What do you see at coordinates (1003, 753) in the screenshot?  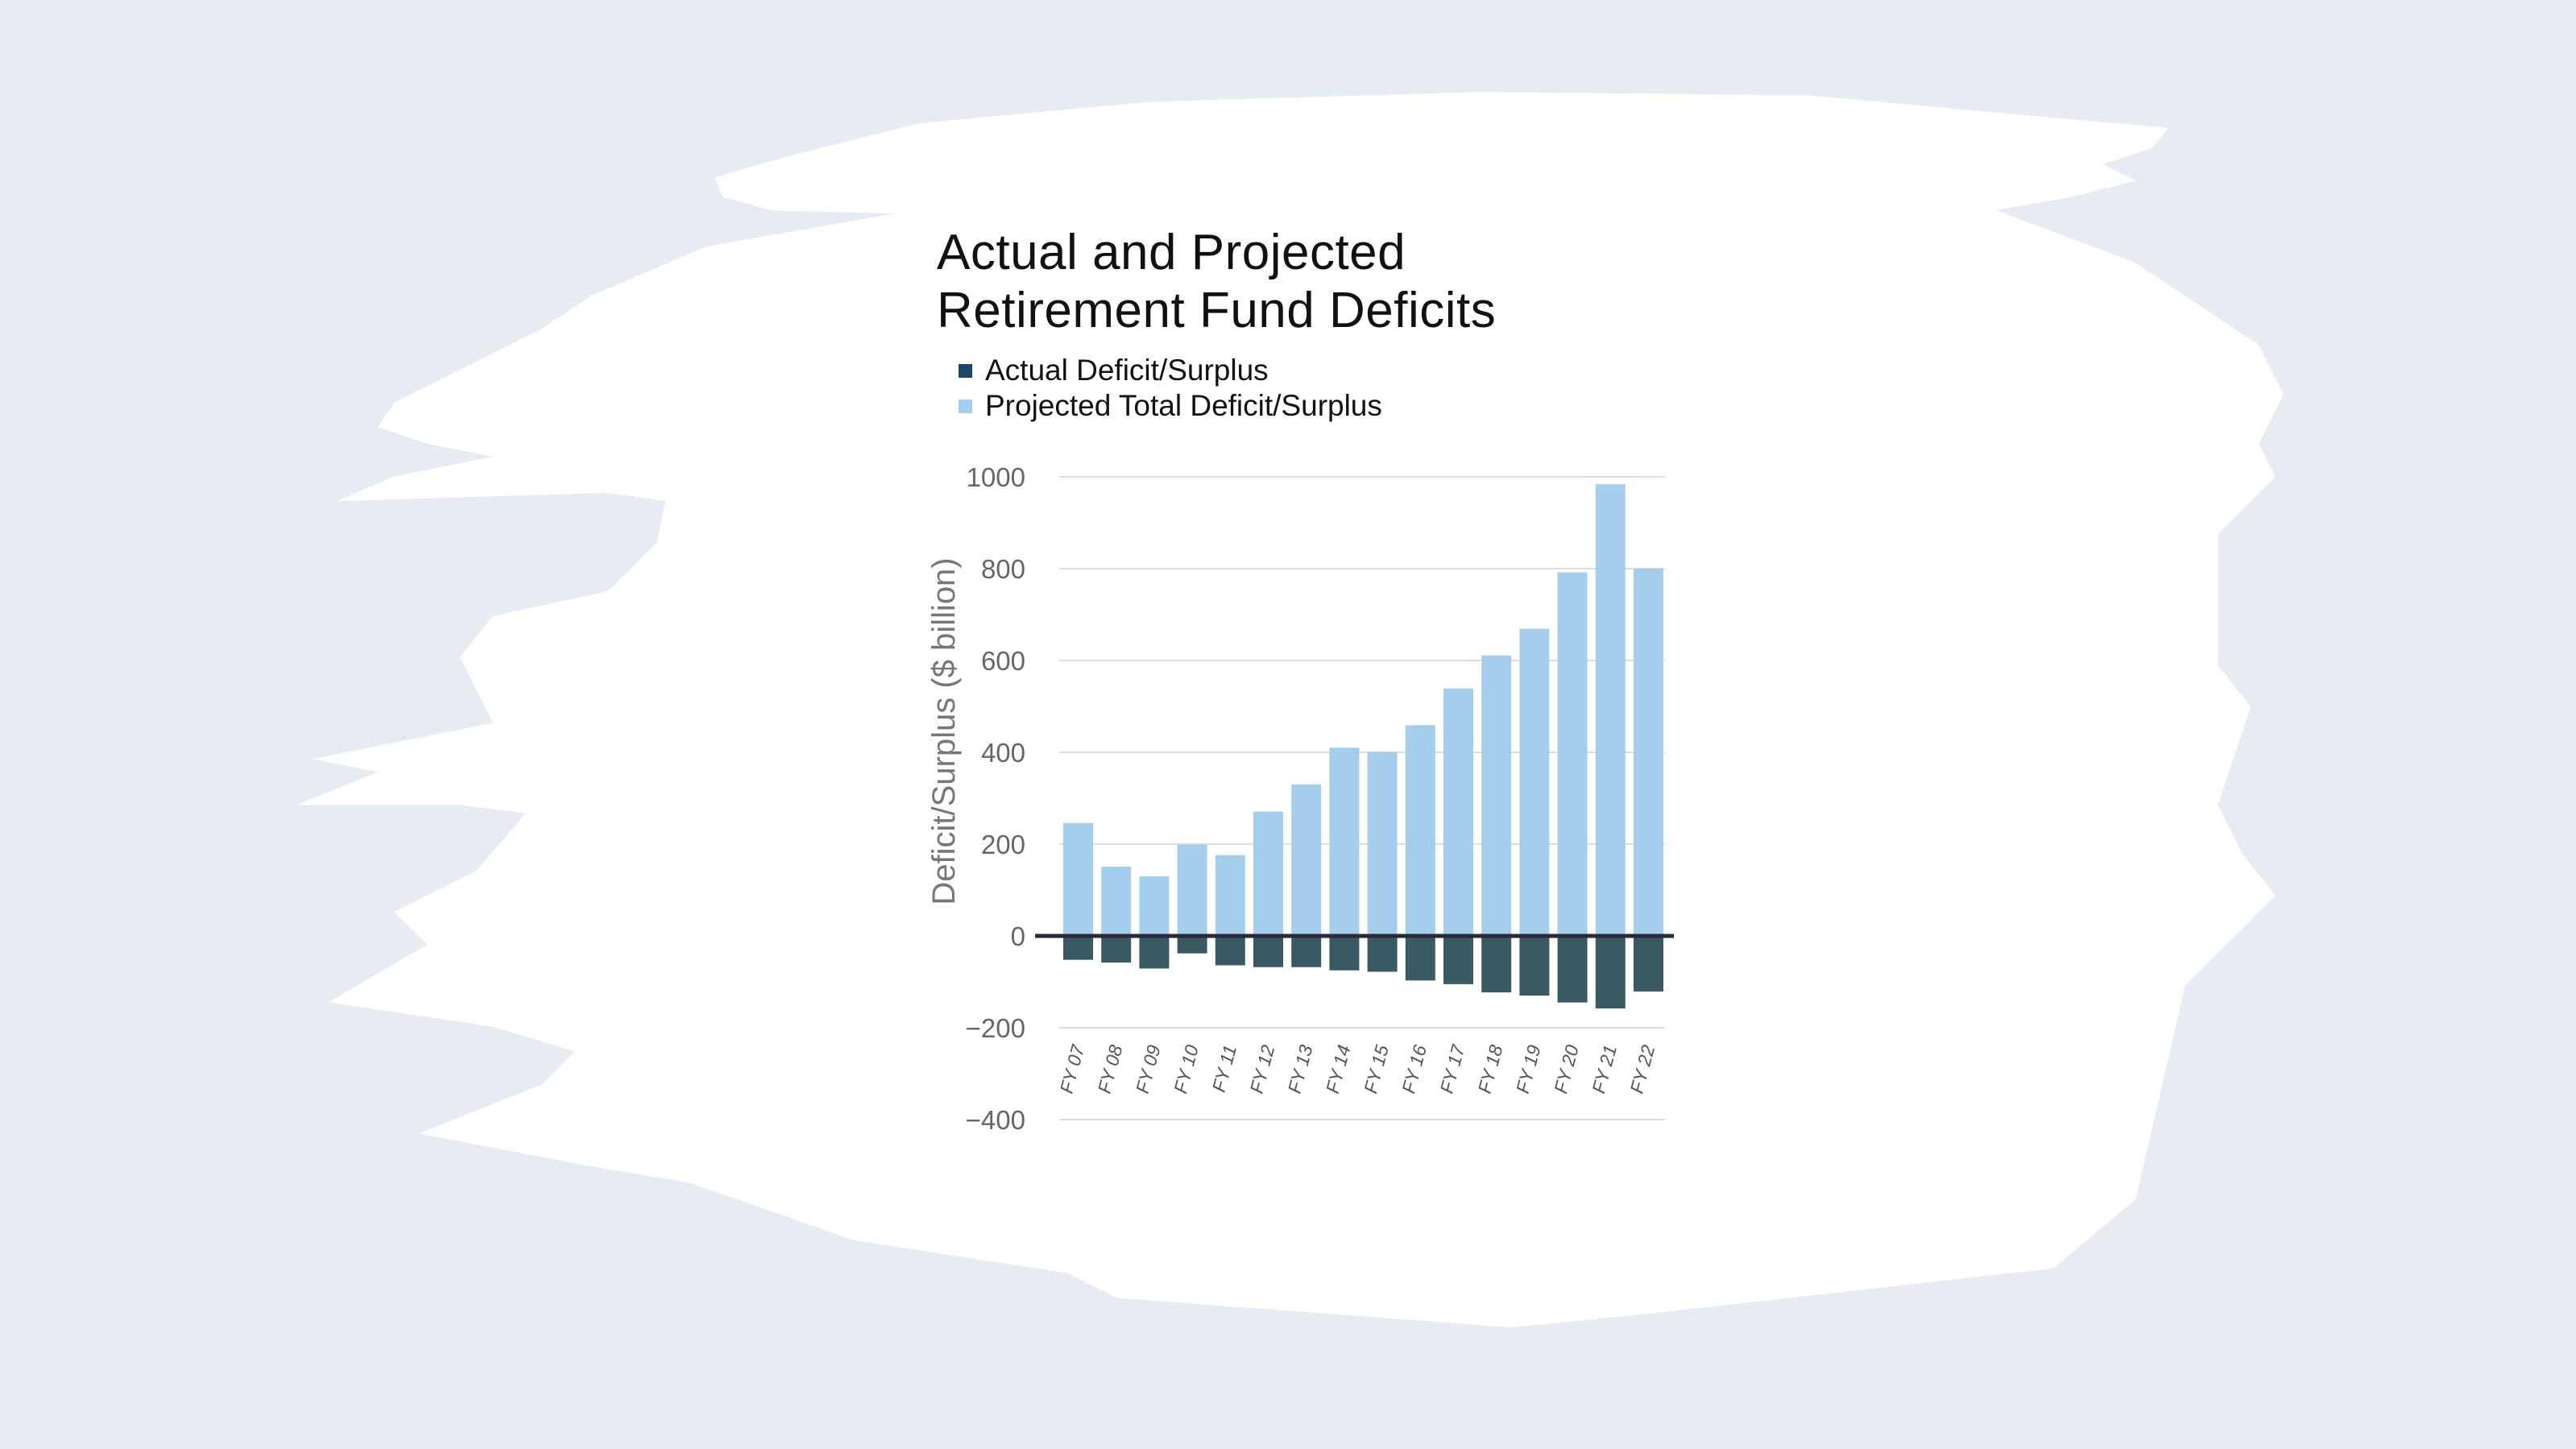 I see `y-tick-label: 400` at bounding box center [1003, 753].